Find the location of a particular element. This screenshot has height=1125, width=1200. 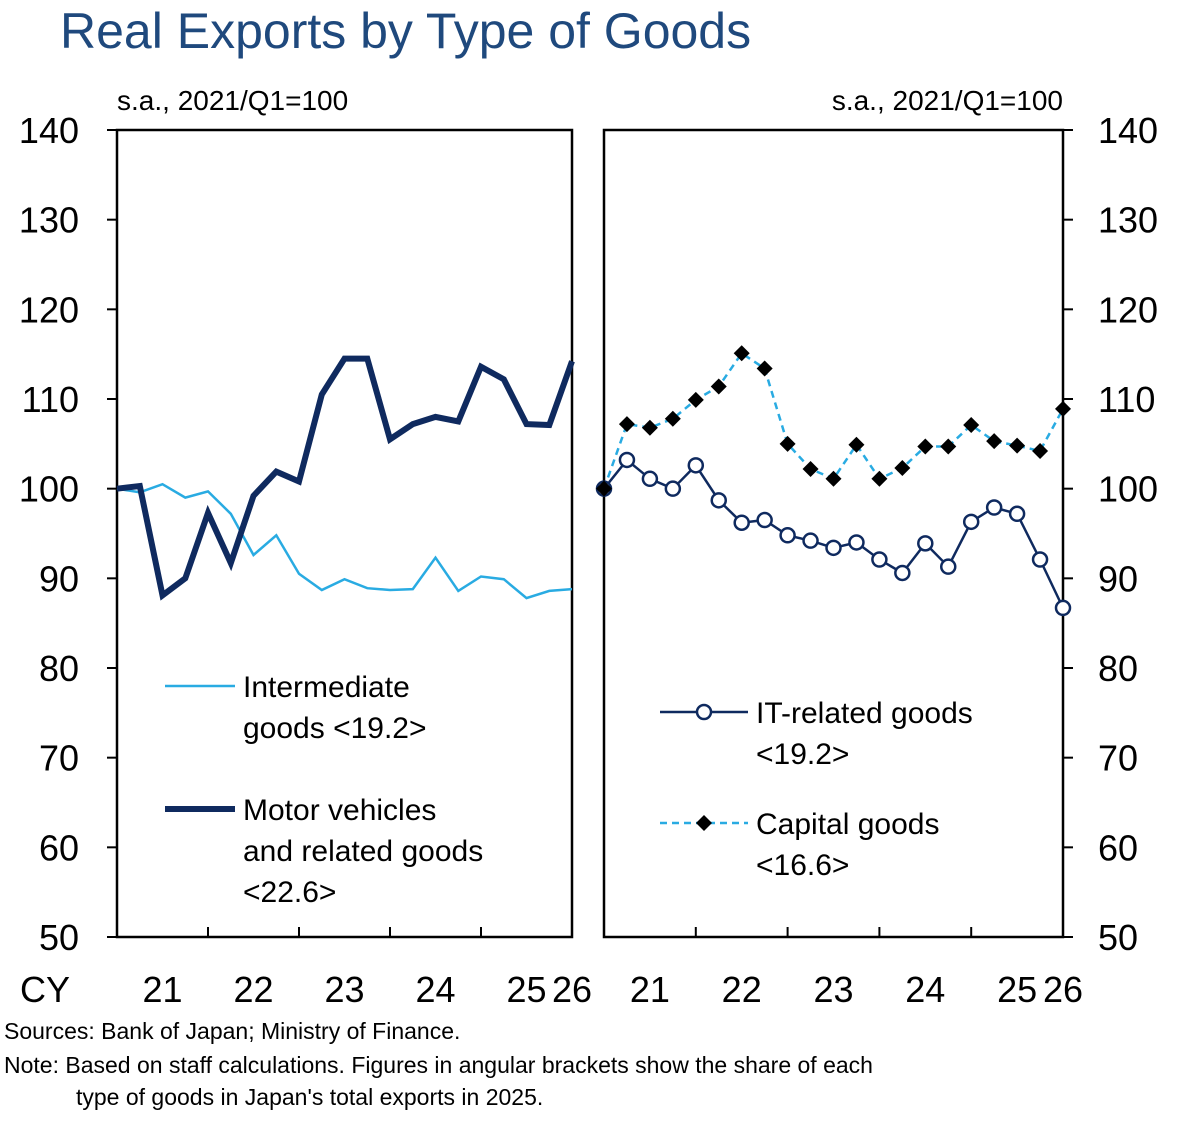

panel-2-x-tick-label: 24 is located at coordinates (925, 989).